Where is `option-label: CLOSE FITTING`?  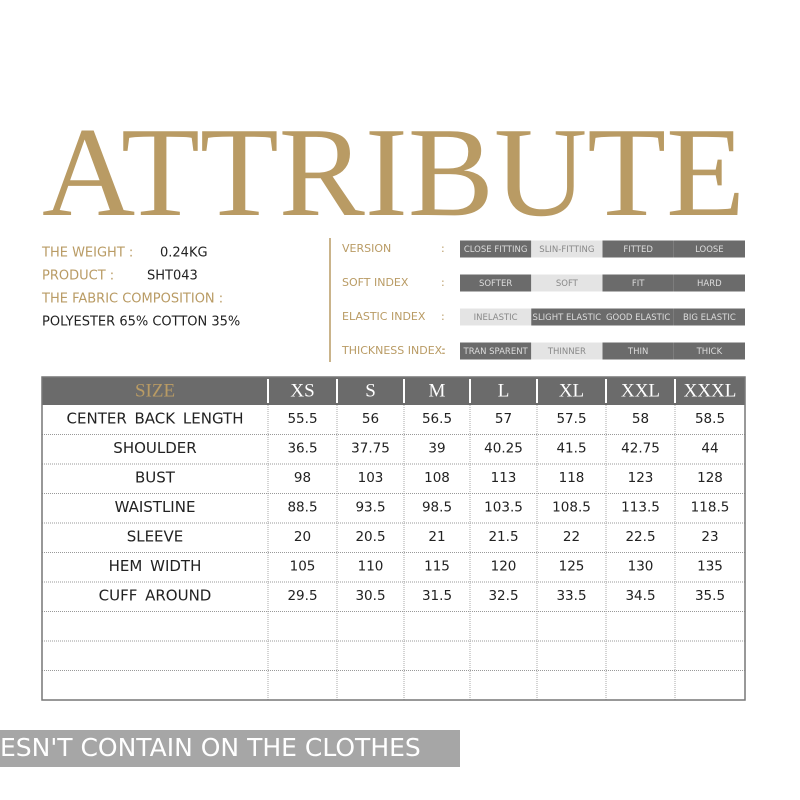 option-label: CLOSE FITTING is located at coordinates (496, 250).